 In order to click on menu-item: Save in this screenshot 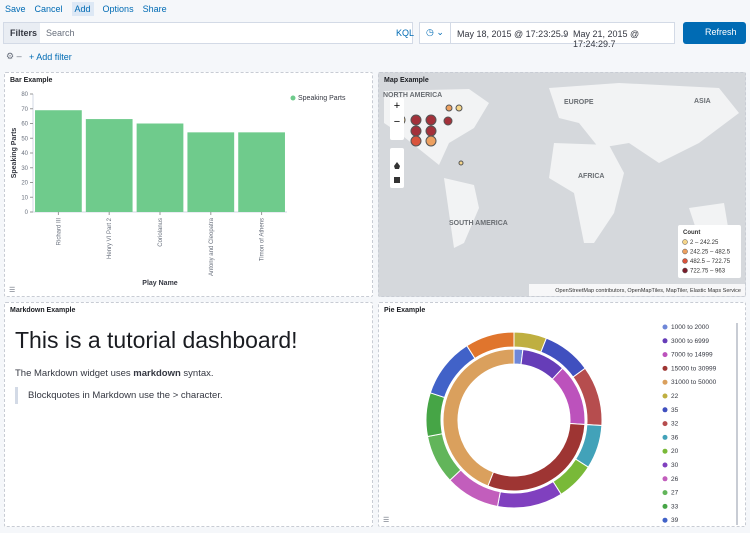, I will do `click(15, 9)`.